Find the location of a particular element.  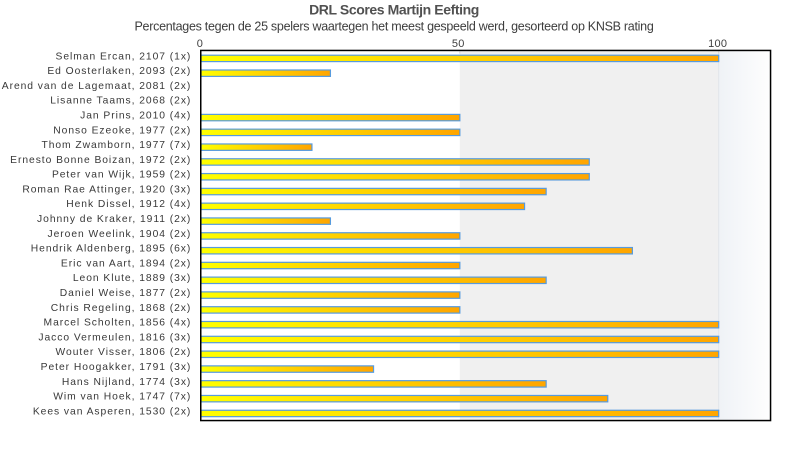

svg-text: Chris Regeling, 1868 (2x) is located at coordinates (121, 308).